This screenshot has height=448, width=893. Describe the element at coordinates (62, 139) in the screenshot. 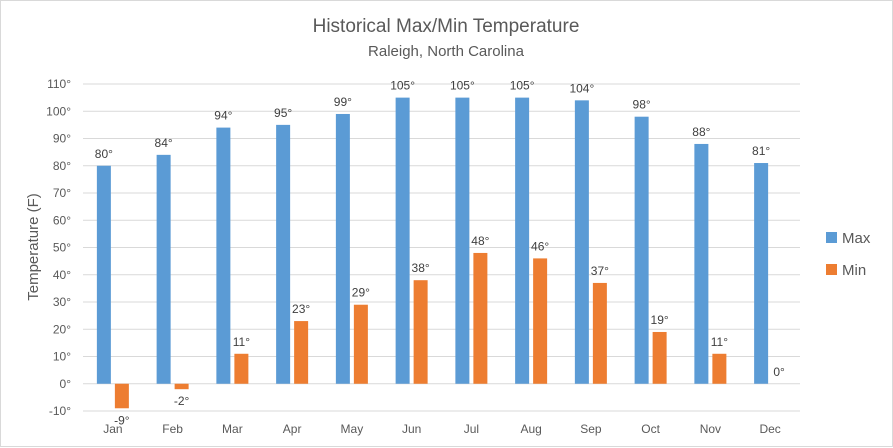

I see `y-tick-label: 90°` at that location.